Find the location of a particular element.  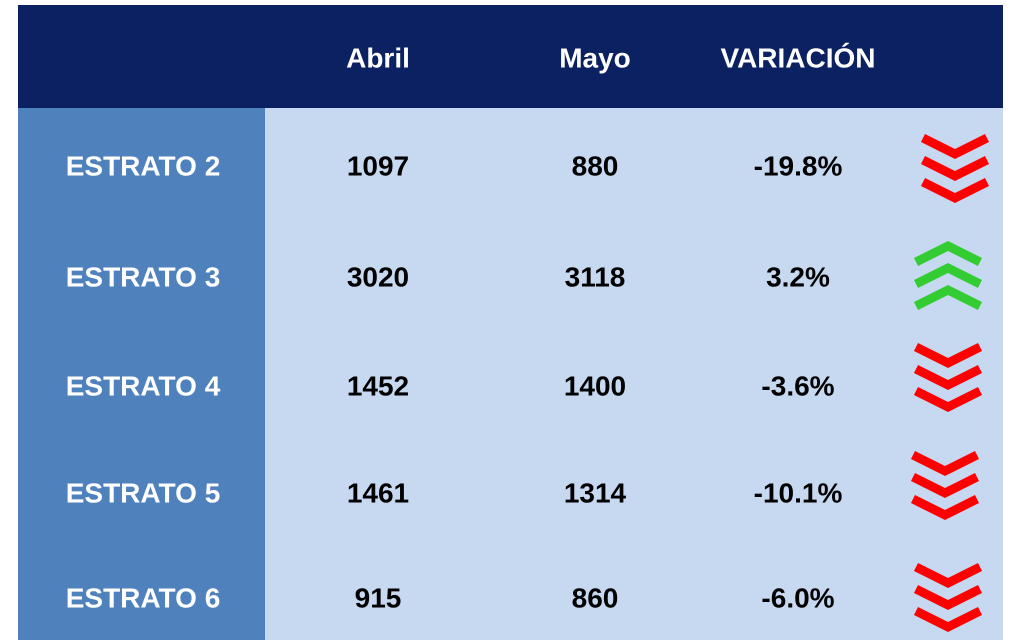

cell-value: -6.0% is located at coordinates (797, 597).